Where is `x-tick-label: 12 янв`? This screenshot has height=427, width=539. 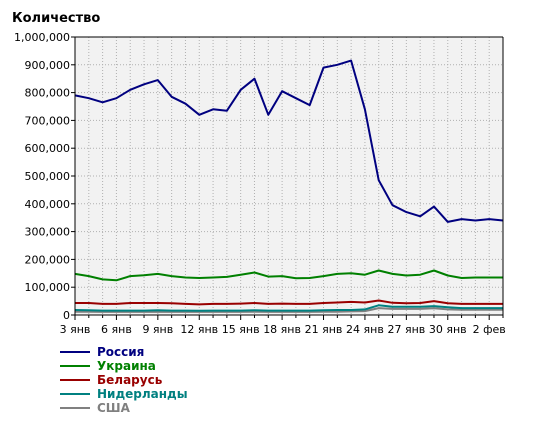
x-tick-label: 12 янв is located at coordinates (199, 329).